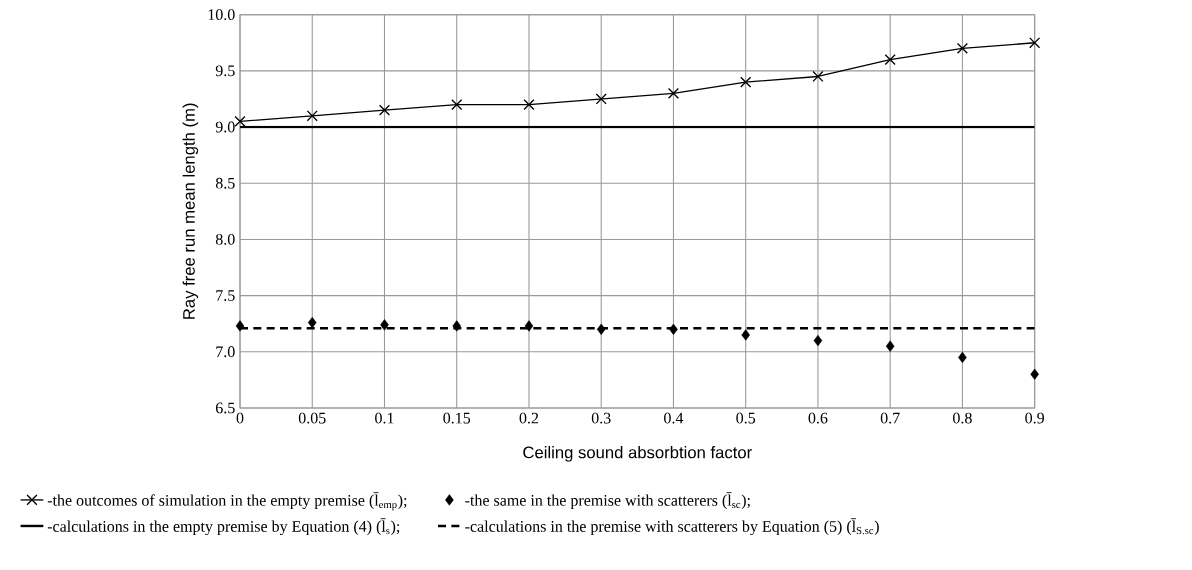 This screenshot has height=570, width=1192. I want to click on x-tick-label: 0, so click(240, 418).